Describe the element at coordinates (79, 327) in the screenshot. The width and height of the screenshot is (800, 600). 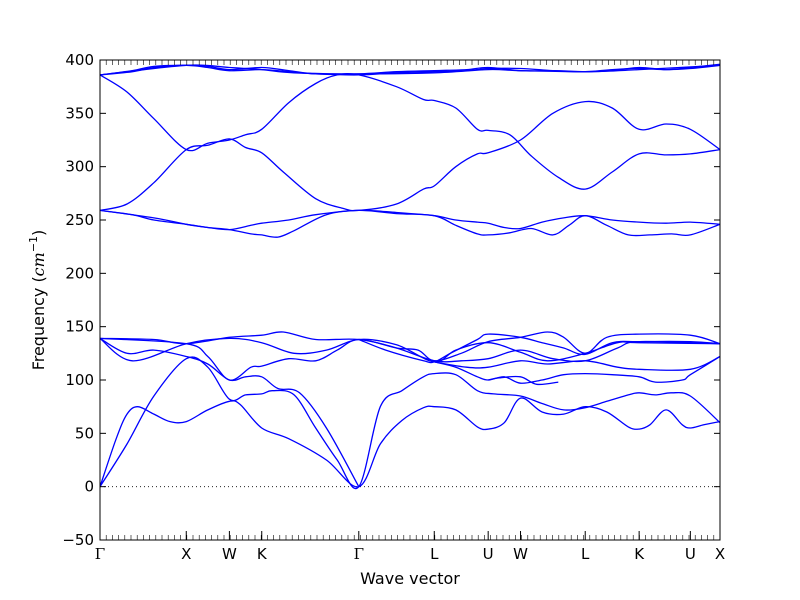
I see `y-tick-label: 150` at that location.